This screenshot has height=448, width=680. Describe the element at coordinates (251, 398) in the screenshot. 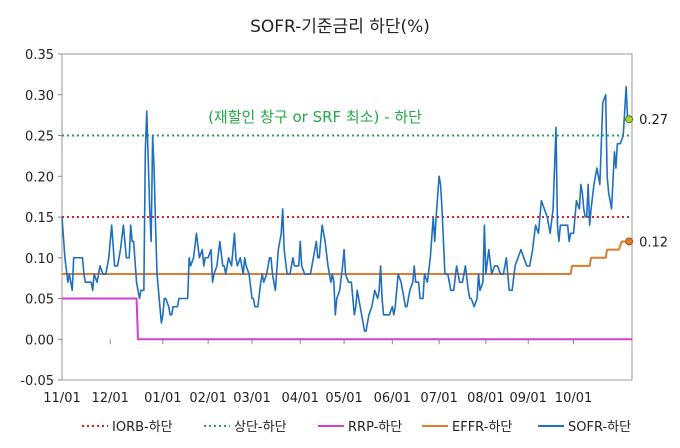

I see `x-tick-label: 03/01` at that location.